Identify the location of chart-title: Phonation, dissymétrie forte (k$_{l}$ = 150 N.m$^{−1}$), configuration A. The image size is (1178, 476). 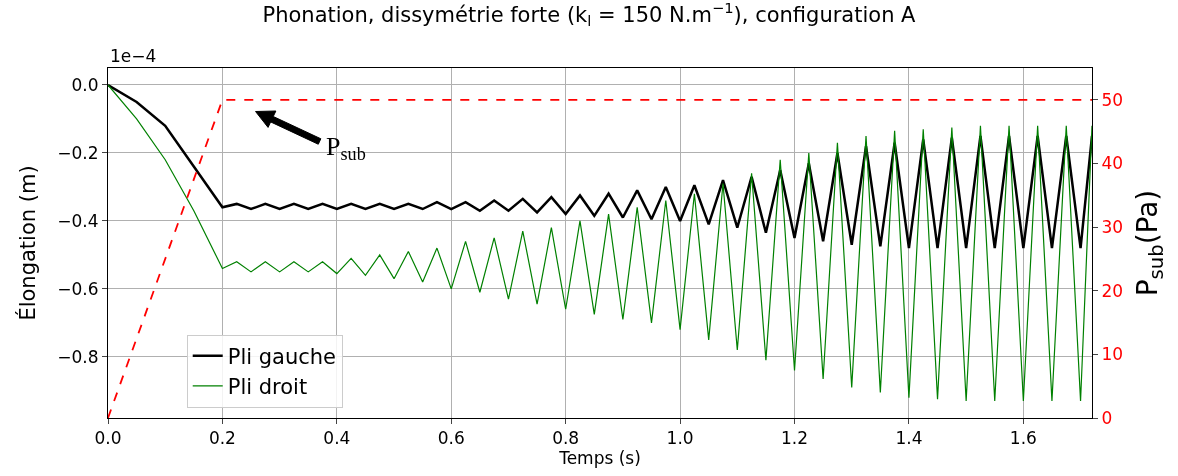
(589, 15).